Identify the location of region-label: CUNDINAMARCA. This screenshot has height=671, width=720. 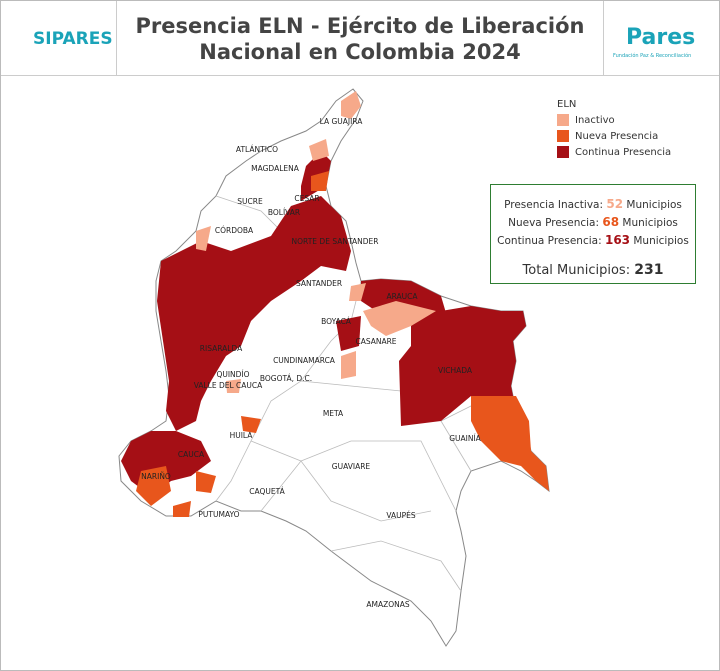
(304, 360).